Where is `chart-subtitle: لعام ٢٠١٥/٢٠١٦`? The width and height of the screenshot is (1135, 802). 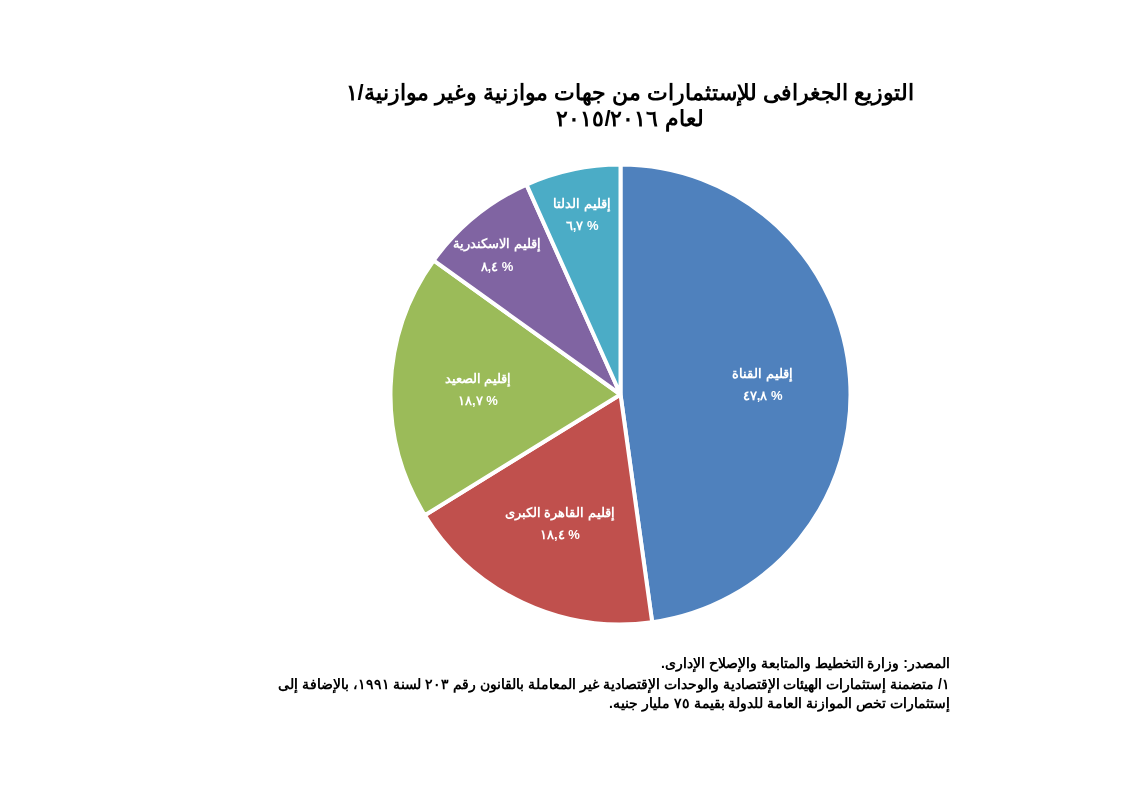 chart-subtitle: لعام ٢٠١٥/٢٠١٦ is located at coordinates (630, 119).